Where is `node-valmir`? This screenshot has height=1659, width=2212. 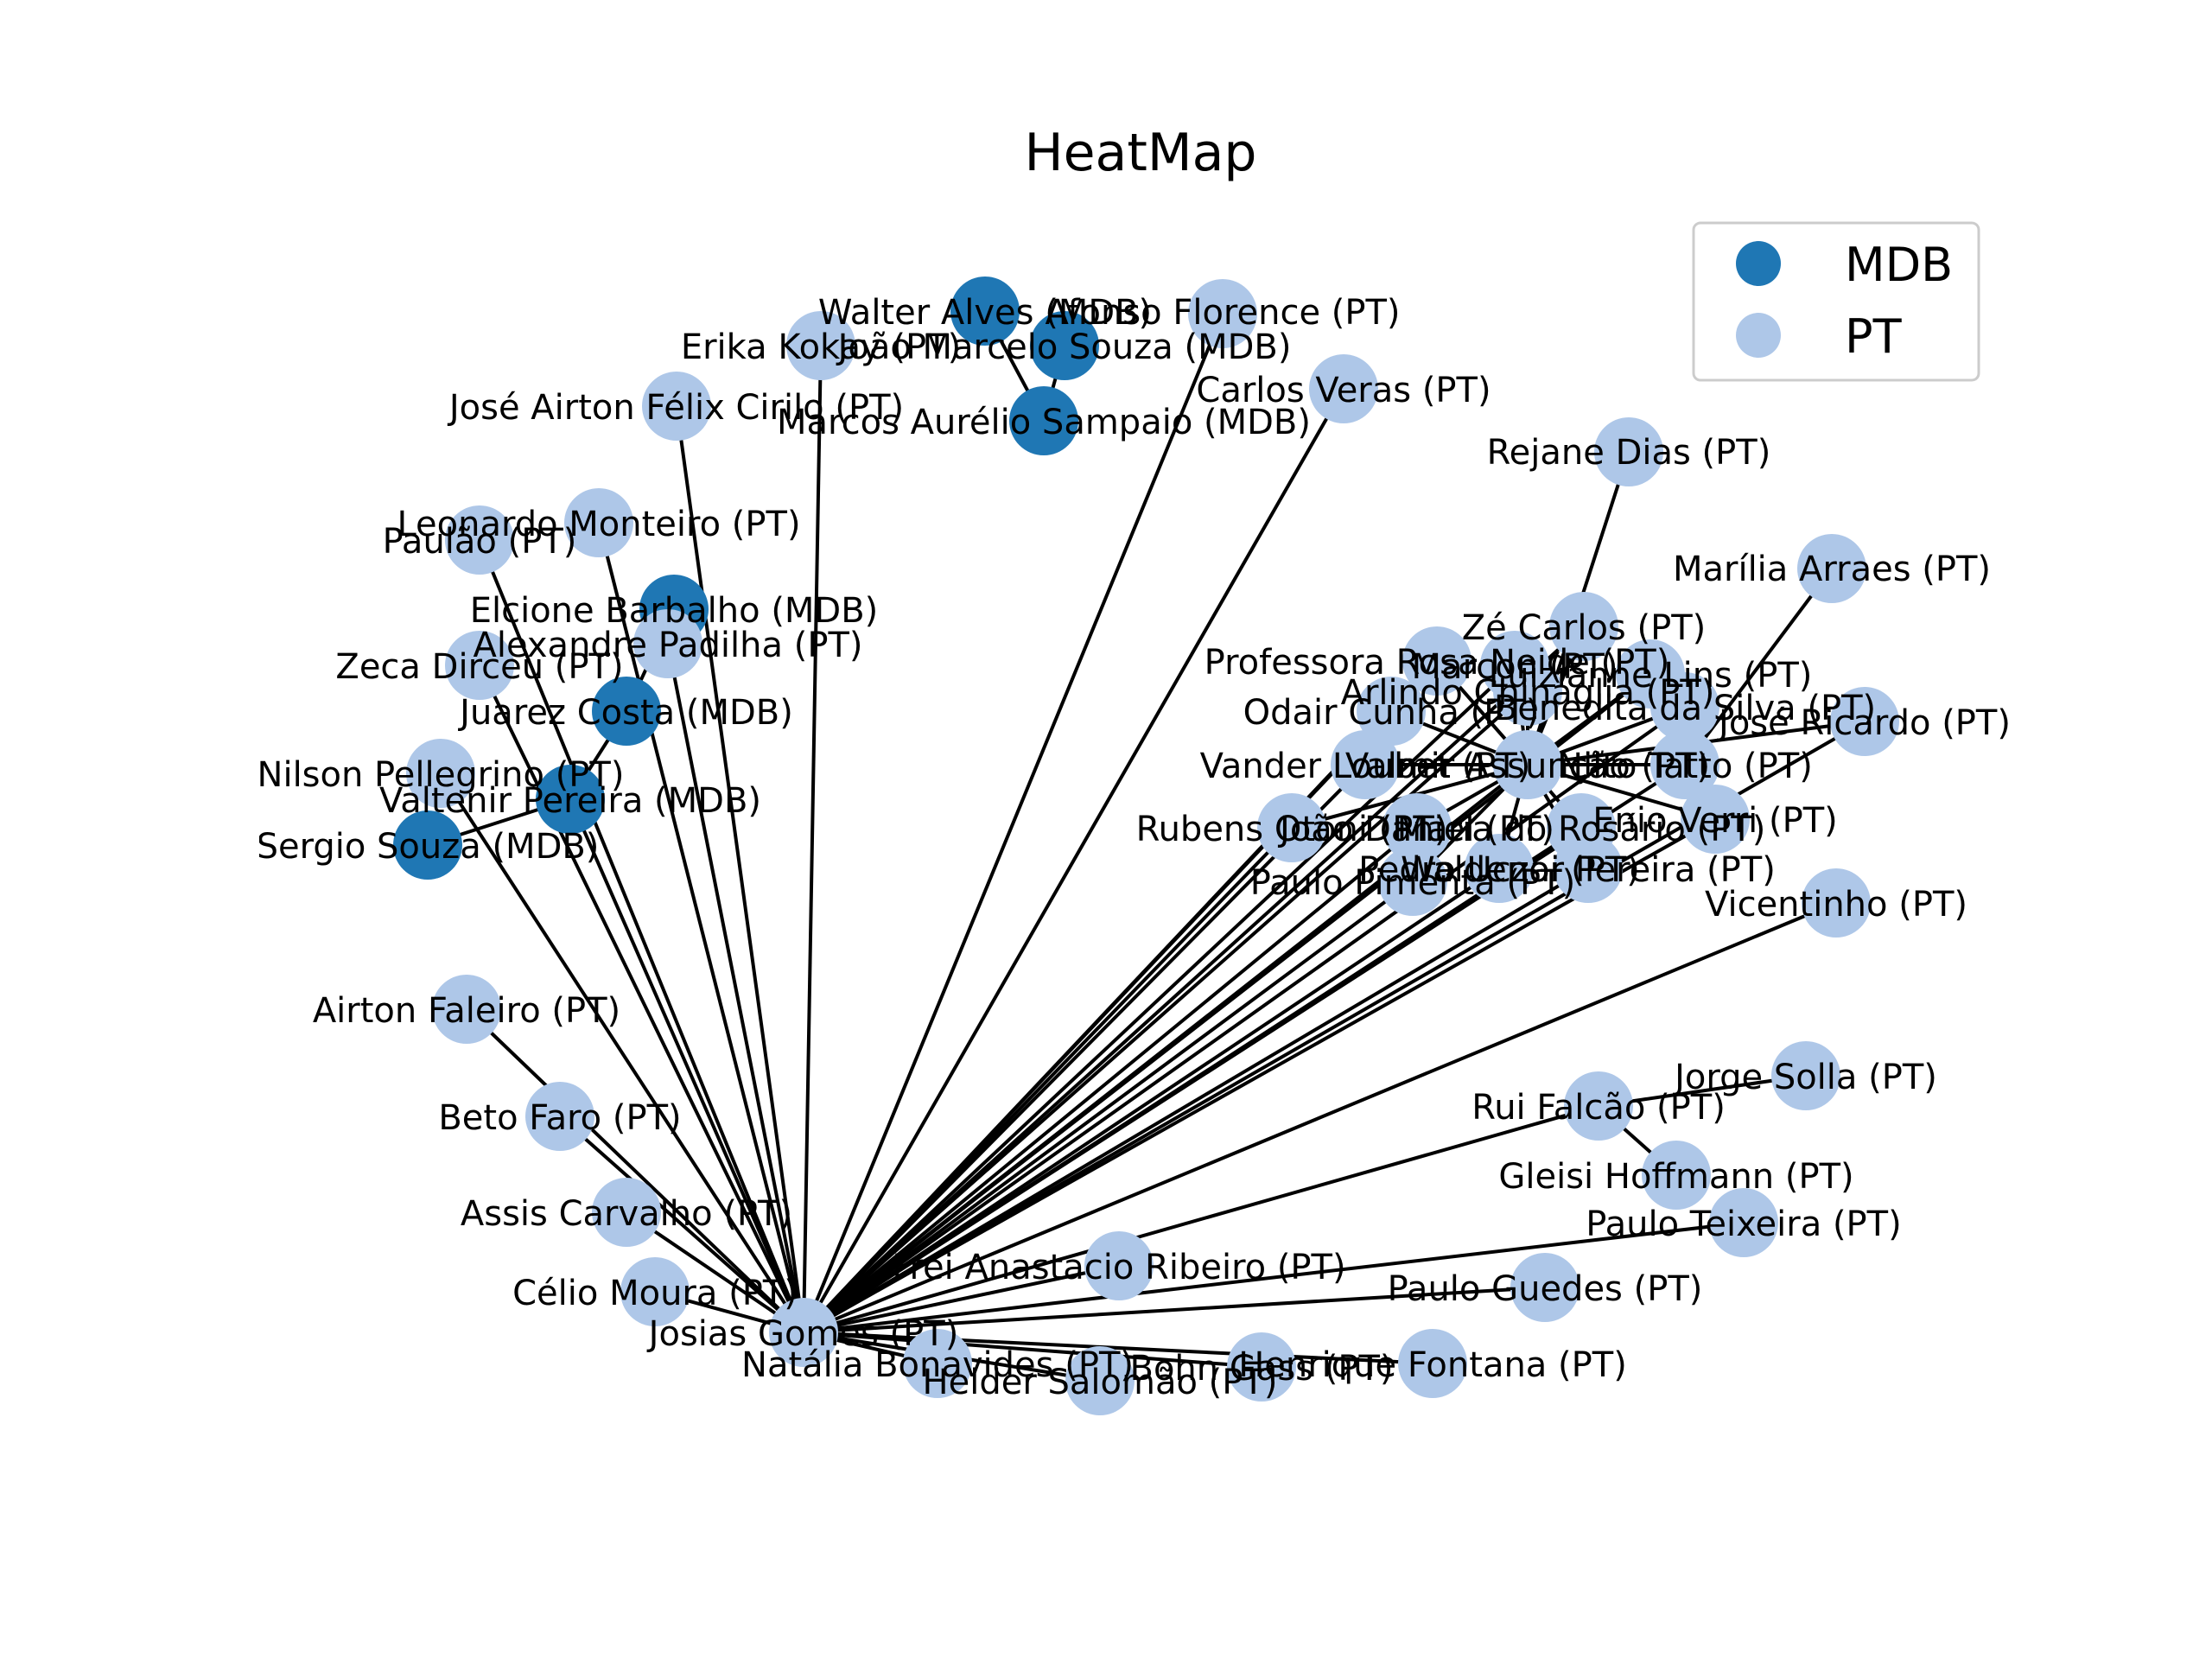 node-valmir is located at coordinates (1527, 764).